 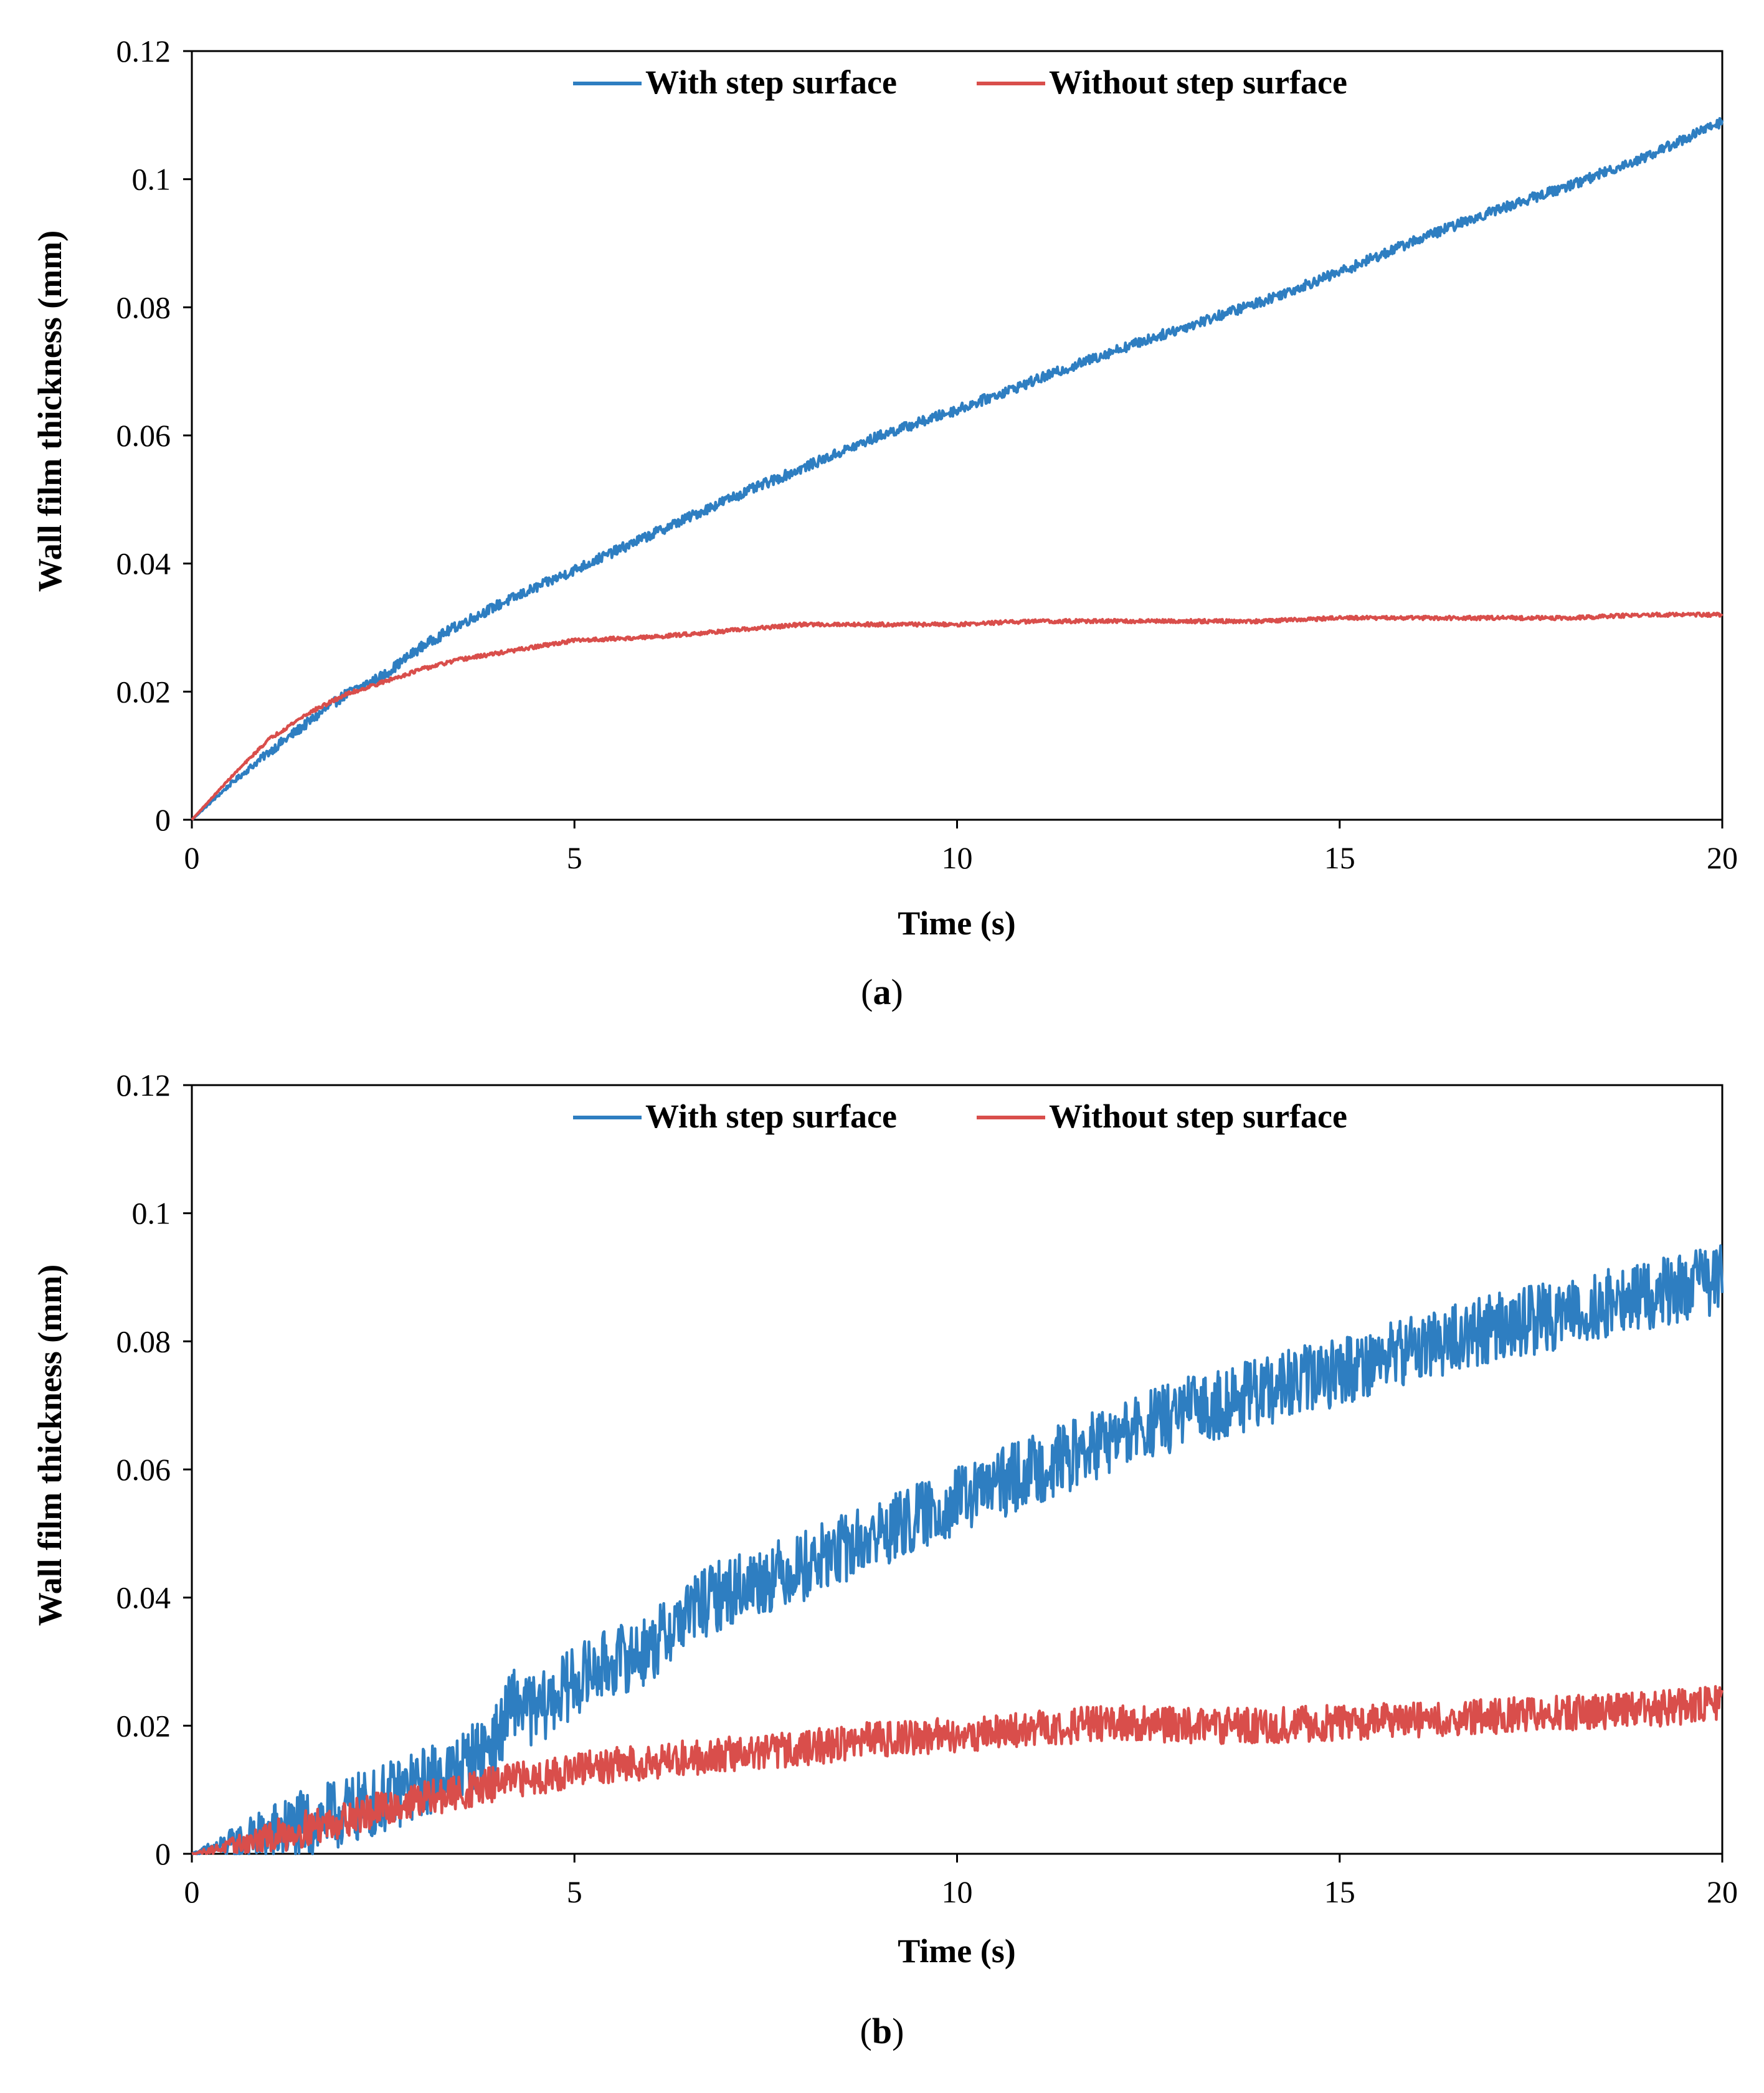 What do you see at coordinates (192, 858) in the screenshot?
I see `x-tick-label-a: 0` at bounding box center [192, 858].